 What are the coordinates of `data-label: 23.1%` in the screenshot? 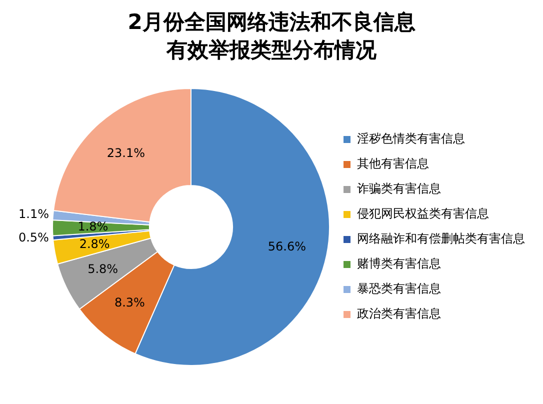 It's located at (126, 153).